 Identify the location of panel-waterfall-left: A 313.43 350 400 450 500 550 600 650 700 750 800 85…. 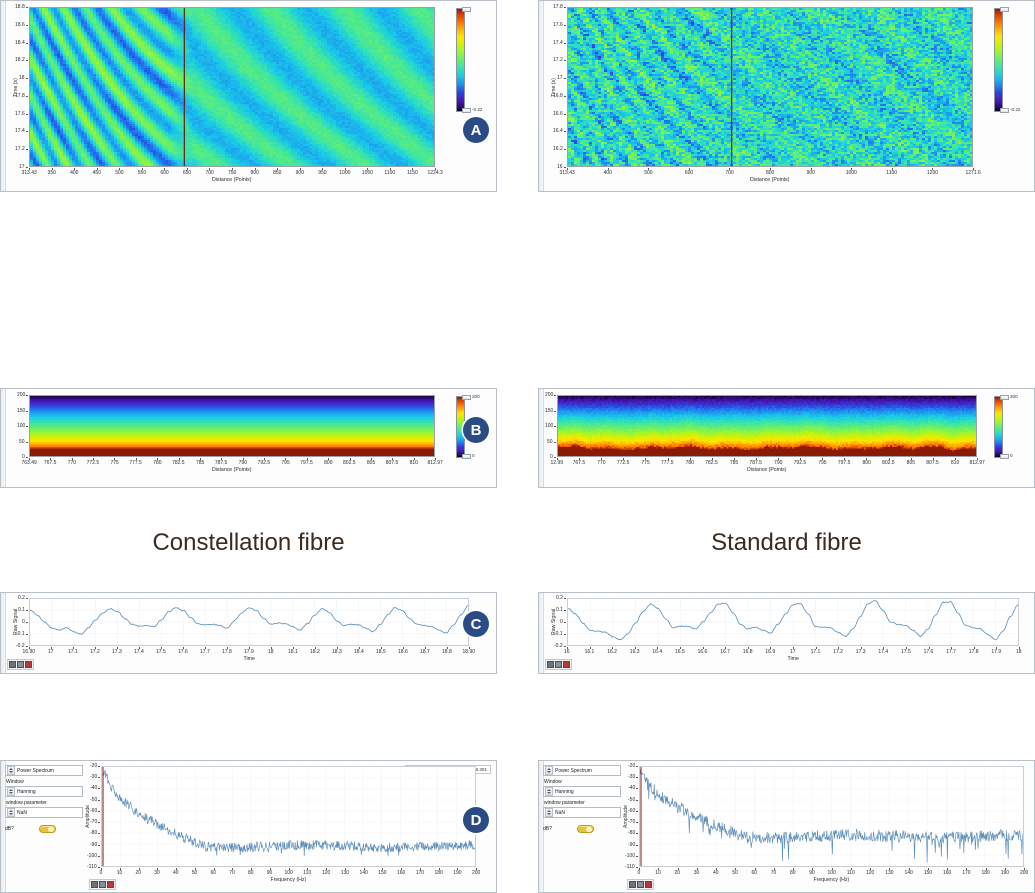
(248, 96).